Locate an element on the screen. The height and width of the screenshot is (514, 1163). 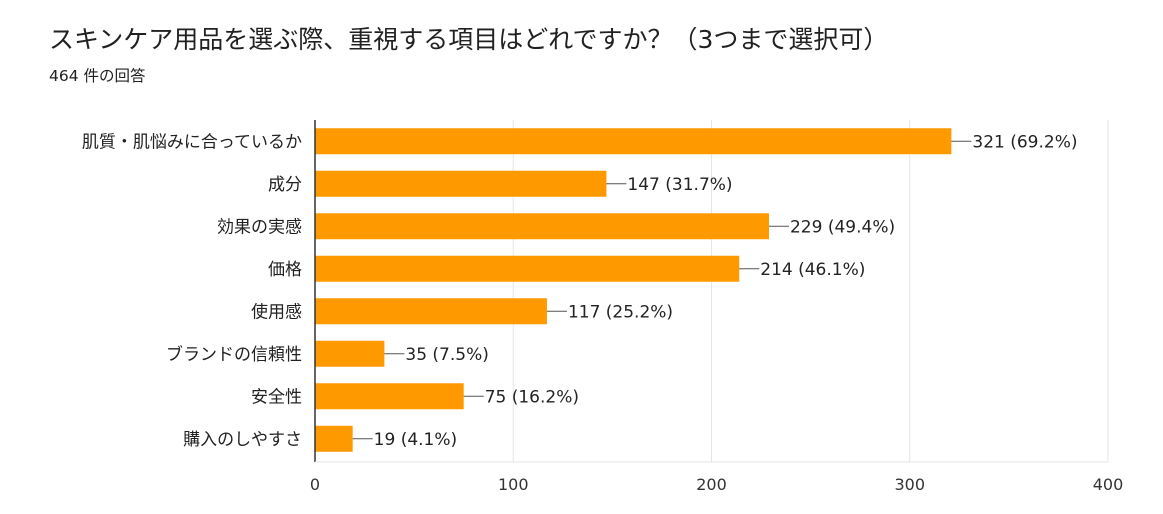
category-label: 効果の実感 is located at coordinates (259, 227).